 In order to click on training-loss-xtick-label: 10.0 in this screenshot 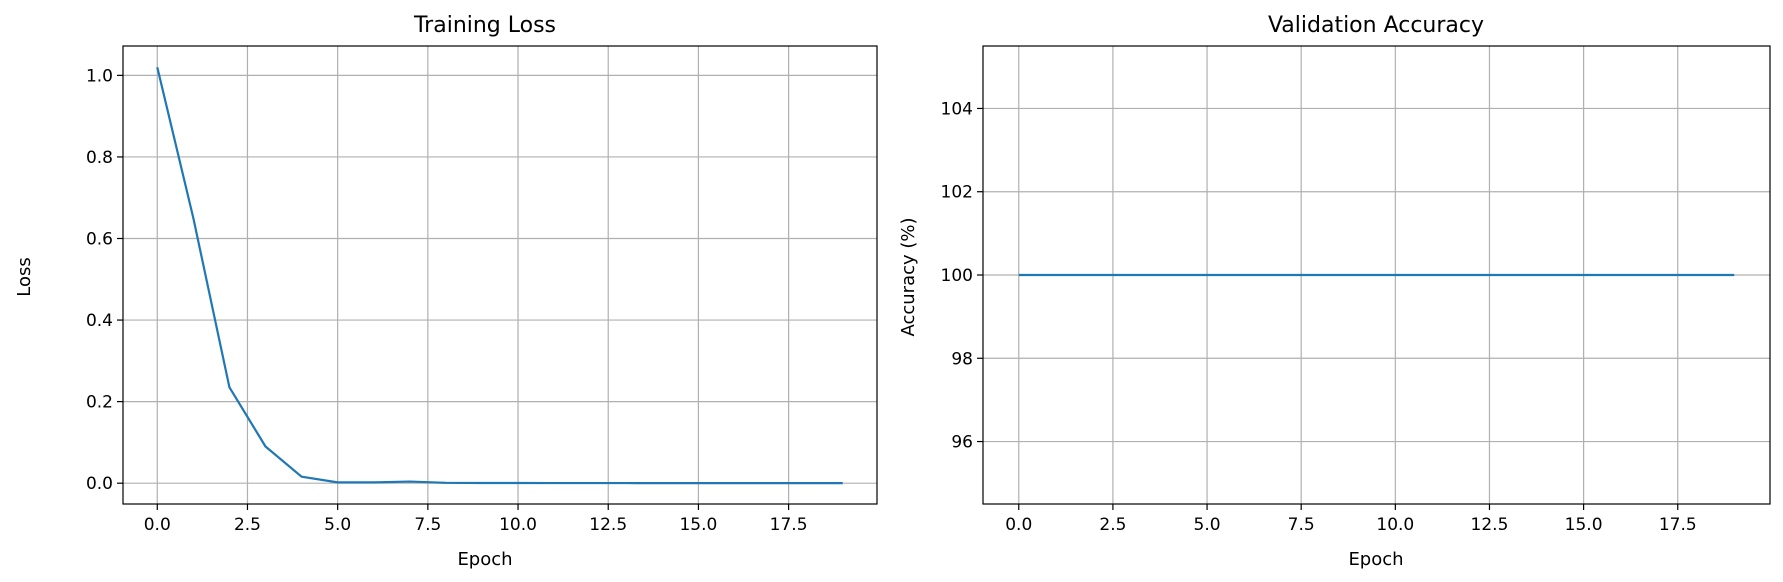, I will do `click(518, 525)`.